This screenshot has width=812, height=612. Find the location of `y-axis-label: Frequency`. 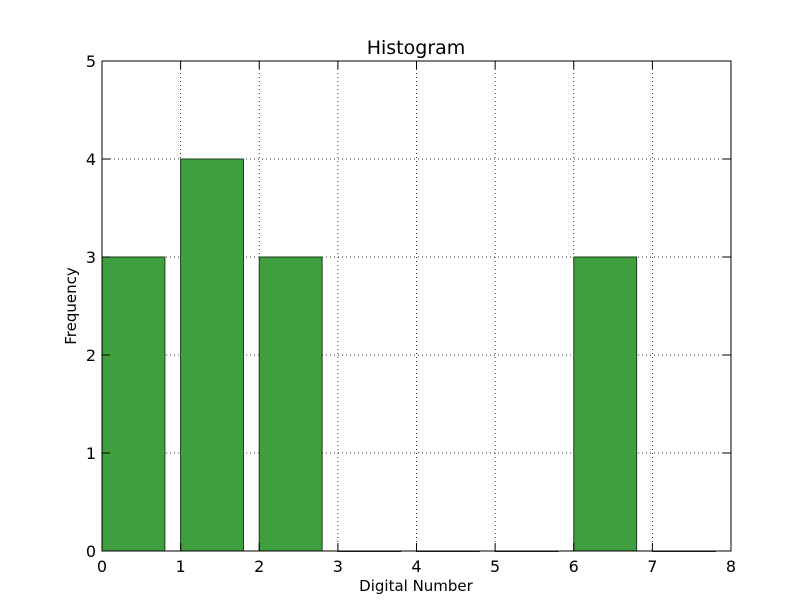

y-axis-label: Frequency is located at coordinates (71, 306).